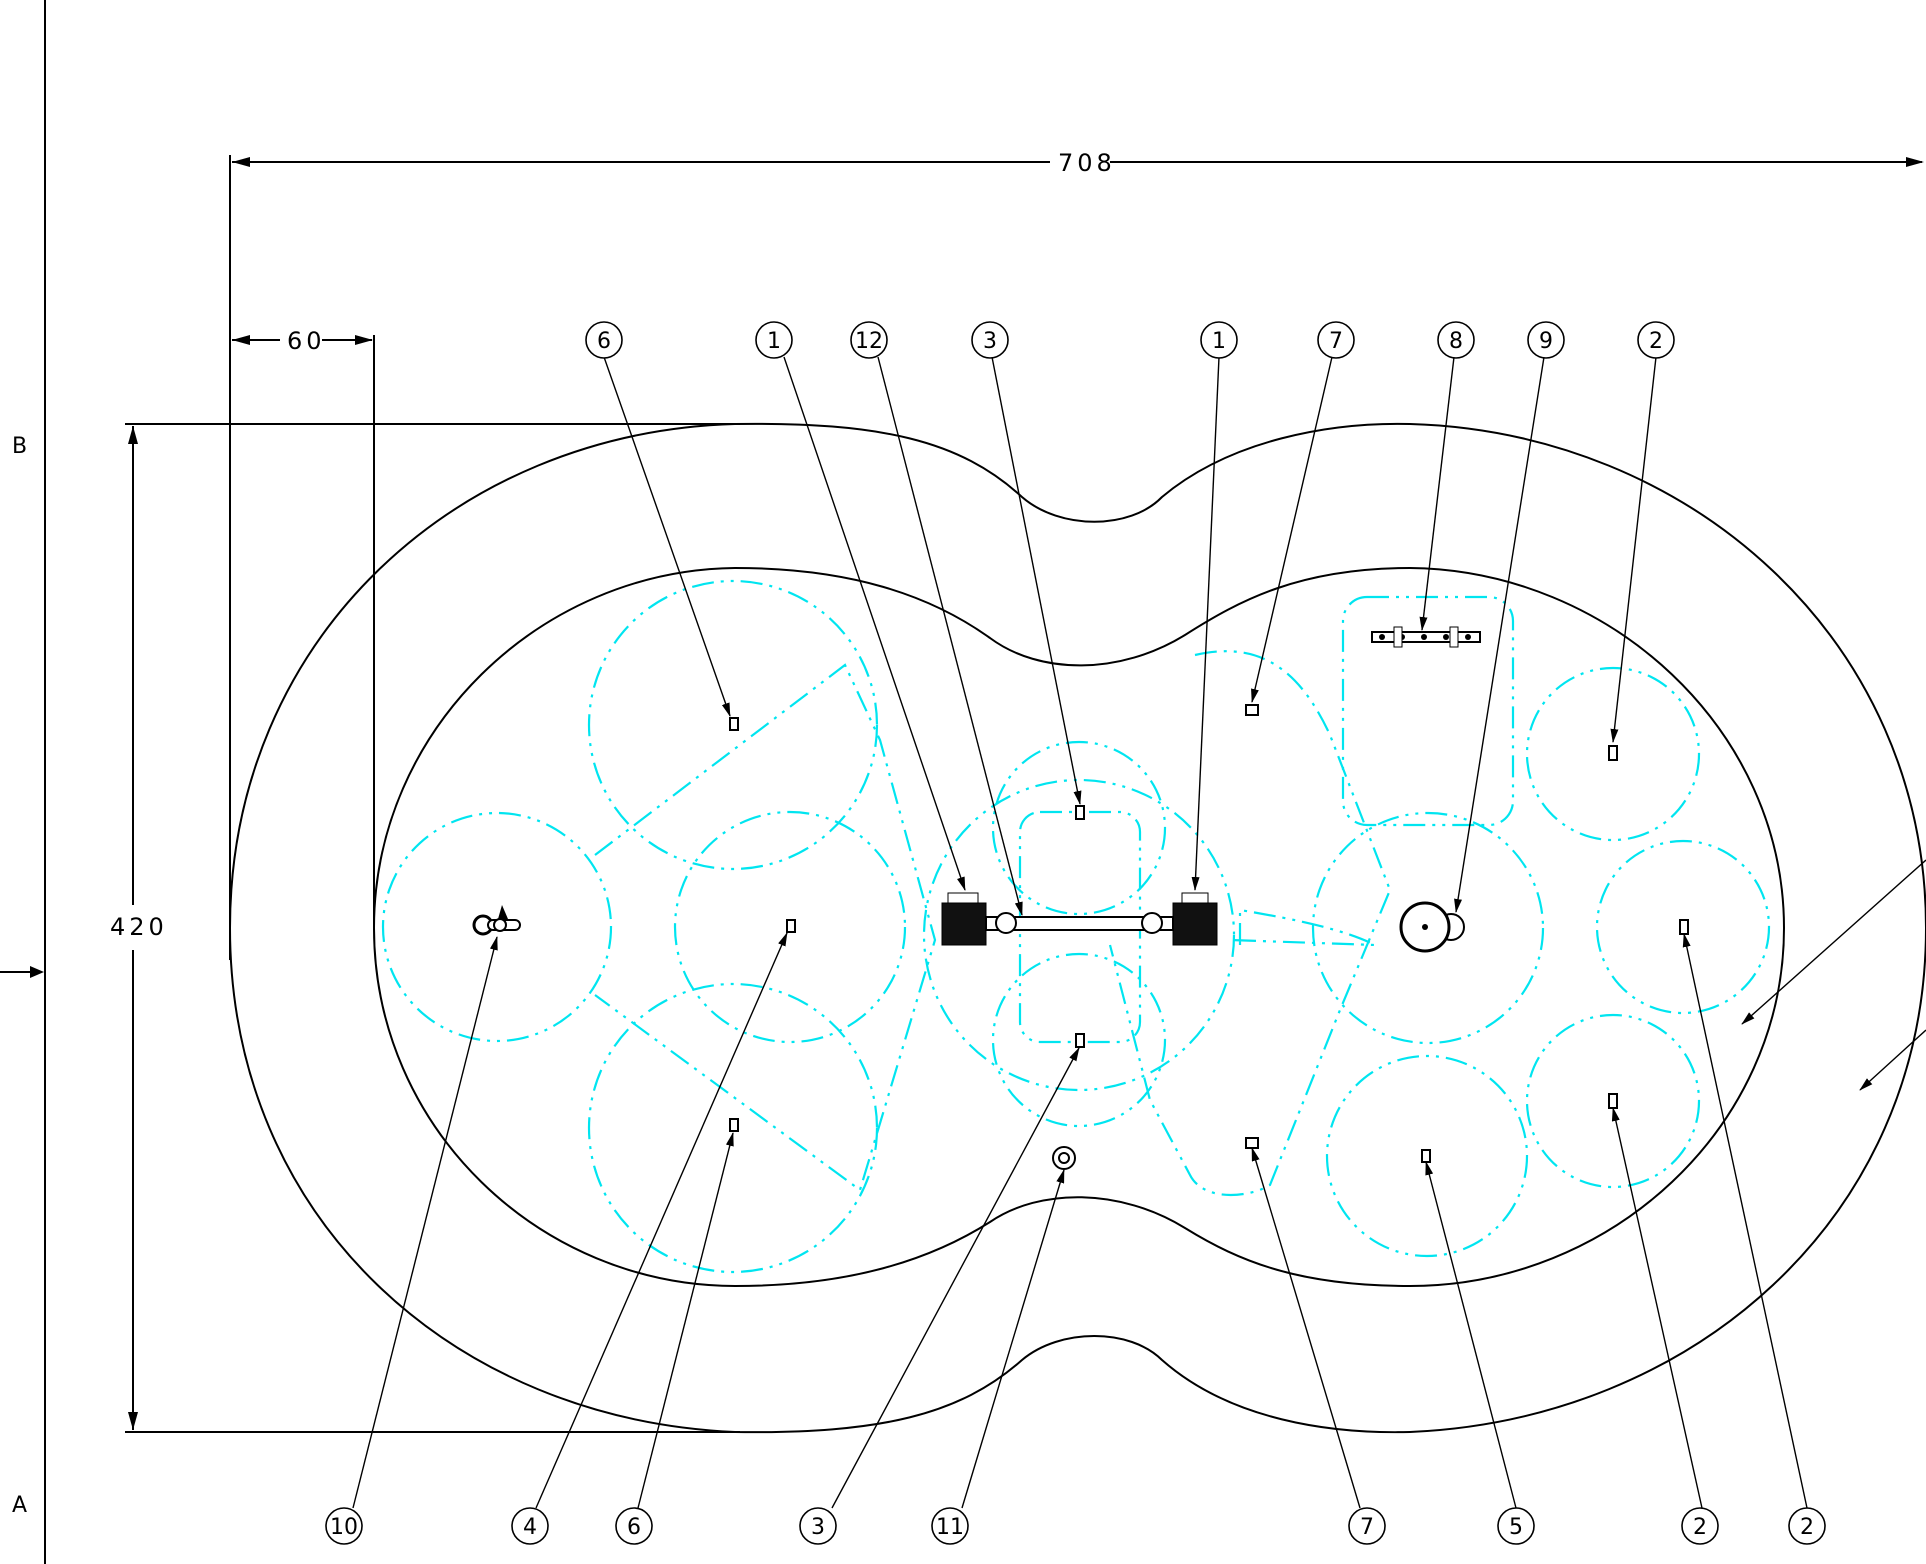  I want to click on manifold, so click(1426, 637).